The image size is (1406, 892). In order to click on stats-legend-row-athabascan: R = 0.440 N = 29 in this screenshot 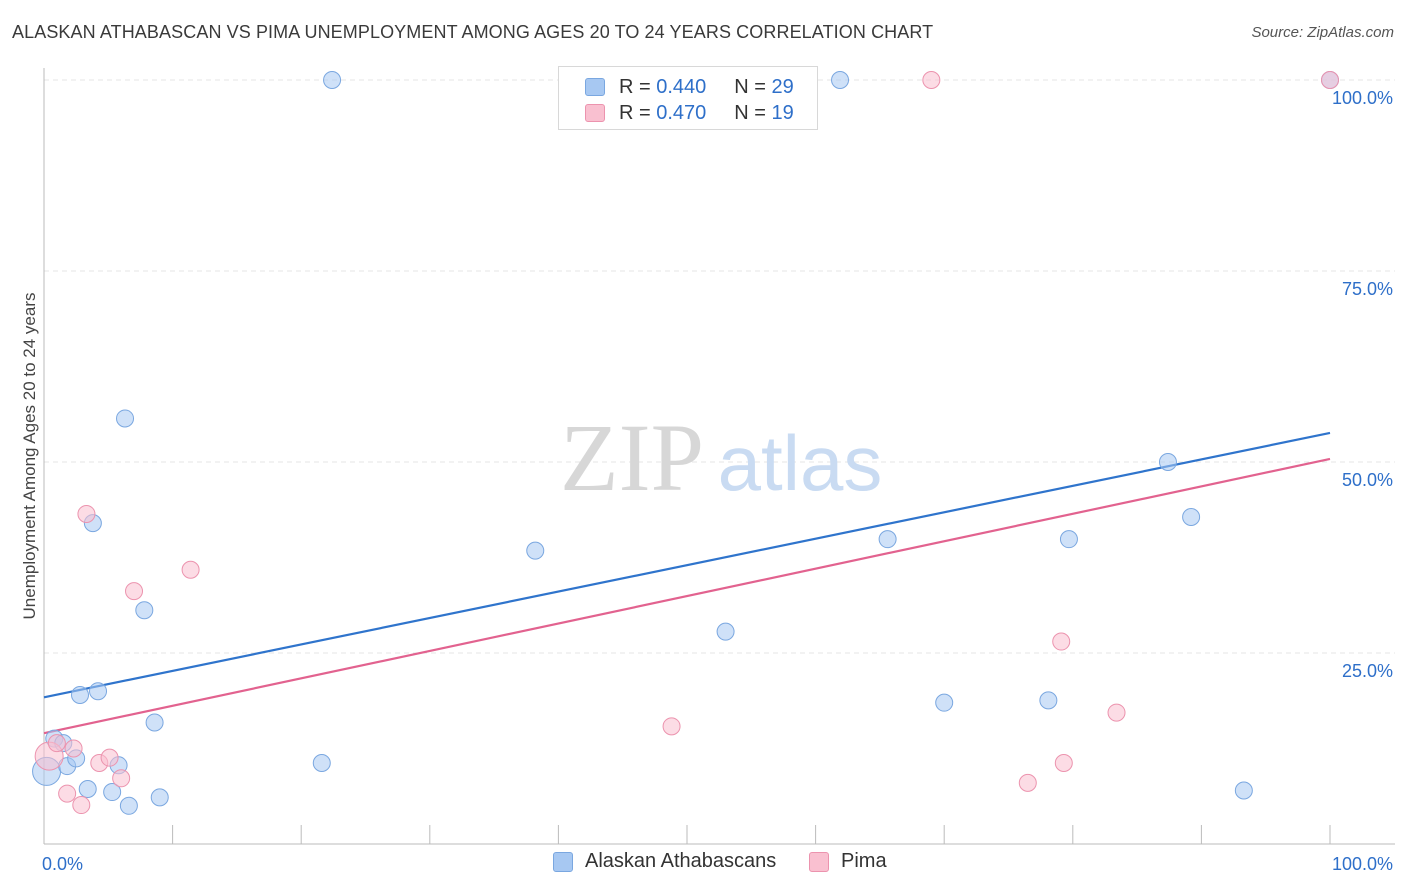, I will do `click(689, 87)`.